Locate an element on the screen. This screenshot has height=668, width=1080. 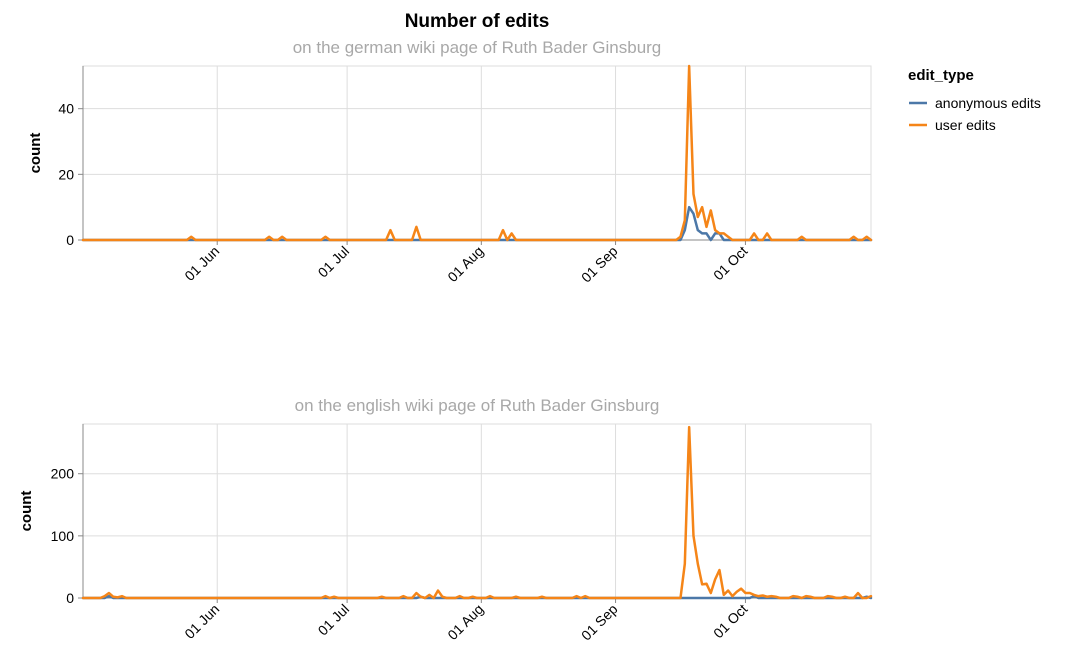
german-y-tick-label-40: 40 is located at coordinates (66, 109).